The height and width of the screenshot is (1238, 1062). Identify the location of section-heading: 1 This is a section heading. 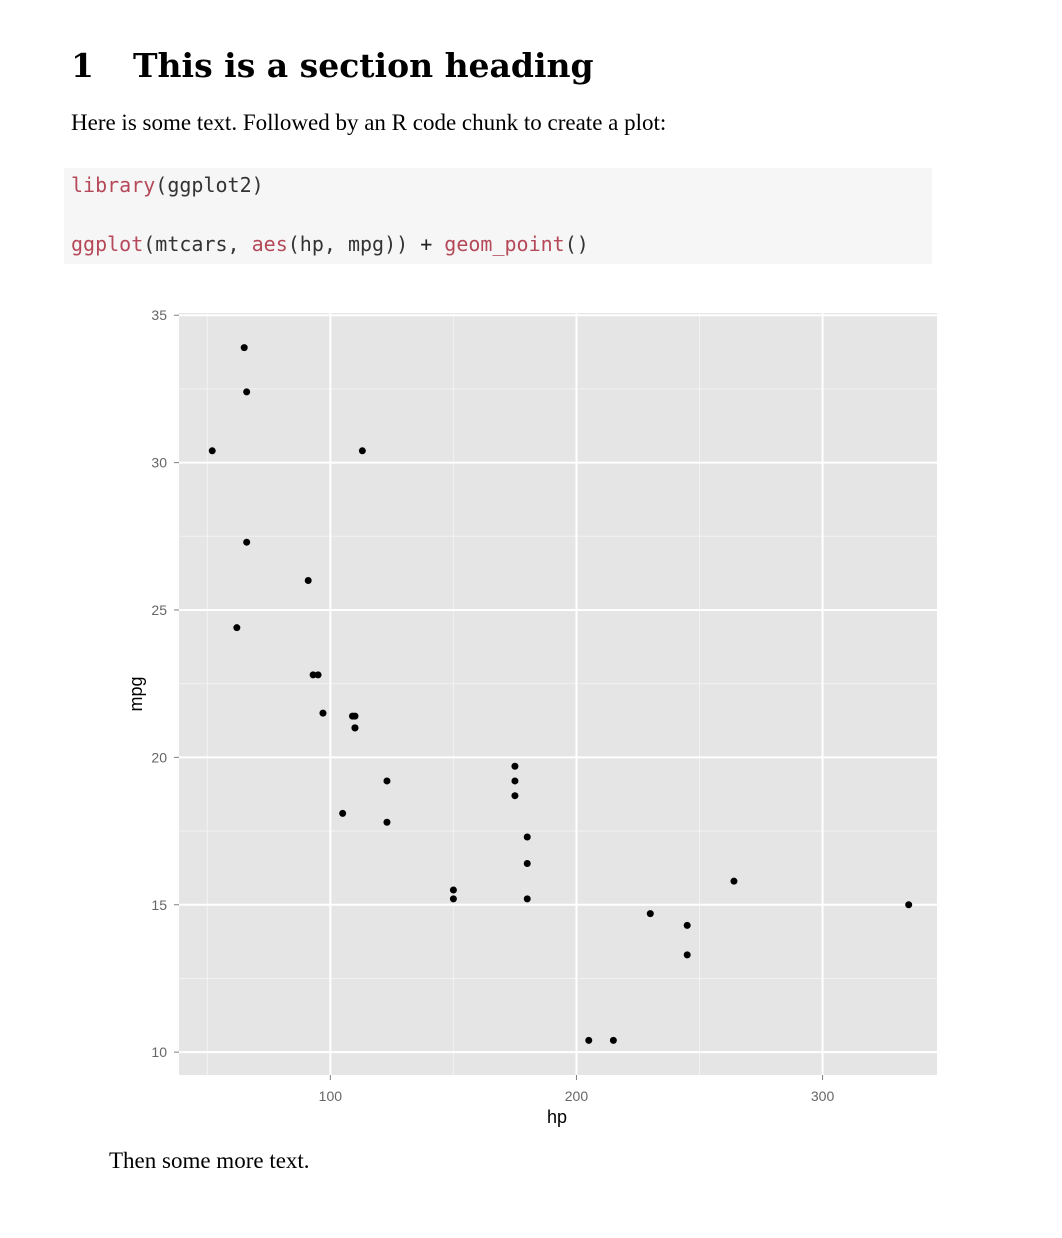
(332, 65).